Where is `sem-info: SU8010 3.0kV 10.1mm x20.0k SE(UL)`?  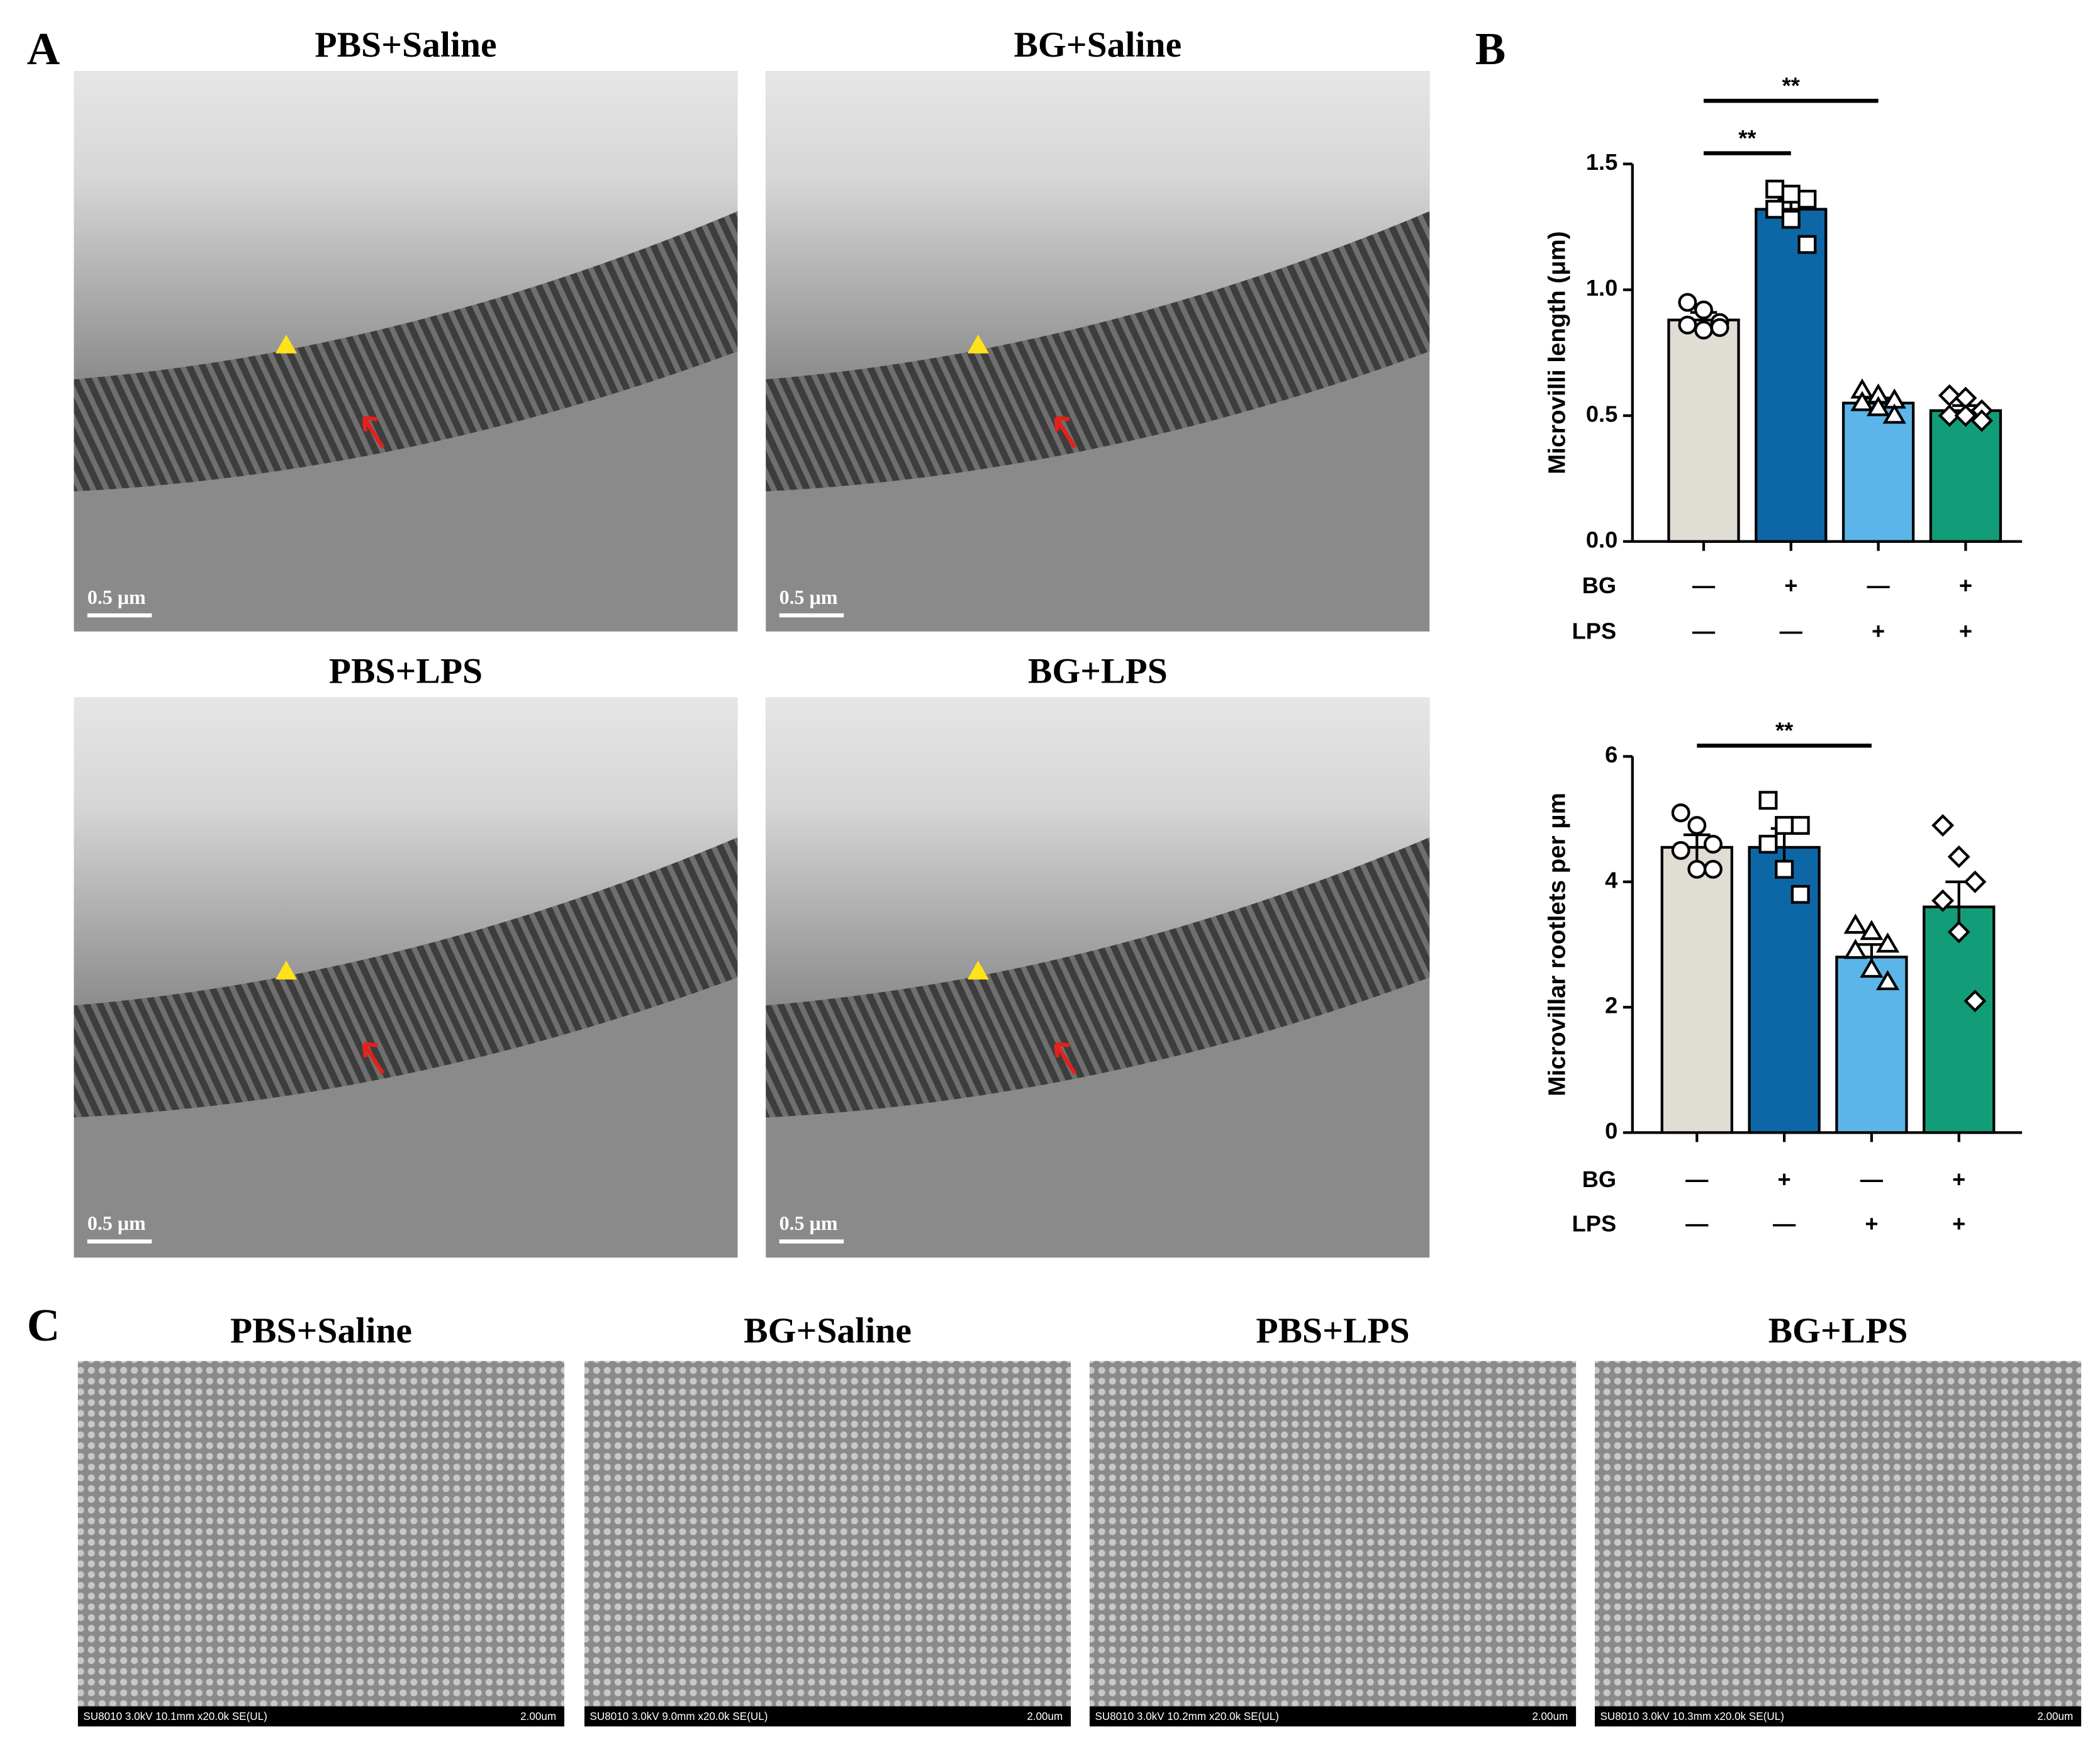
sem-info: SU8010 3.0kV 10.1mm x20.0k SE(UL) is located at coordinates (175, 1716).